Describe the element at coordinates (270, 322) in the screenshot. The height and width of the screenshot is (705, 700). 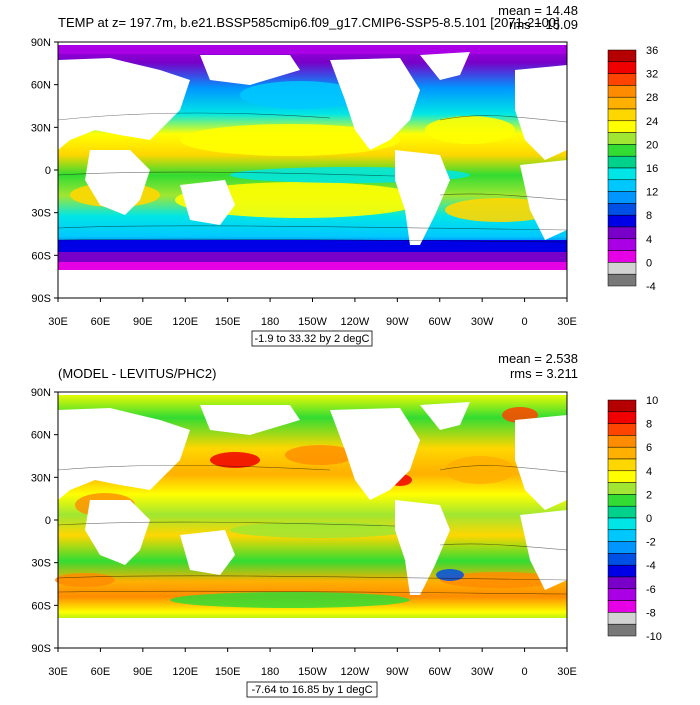
I see `top-lon-tick-label: 180` at that location.